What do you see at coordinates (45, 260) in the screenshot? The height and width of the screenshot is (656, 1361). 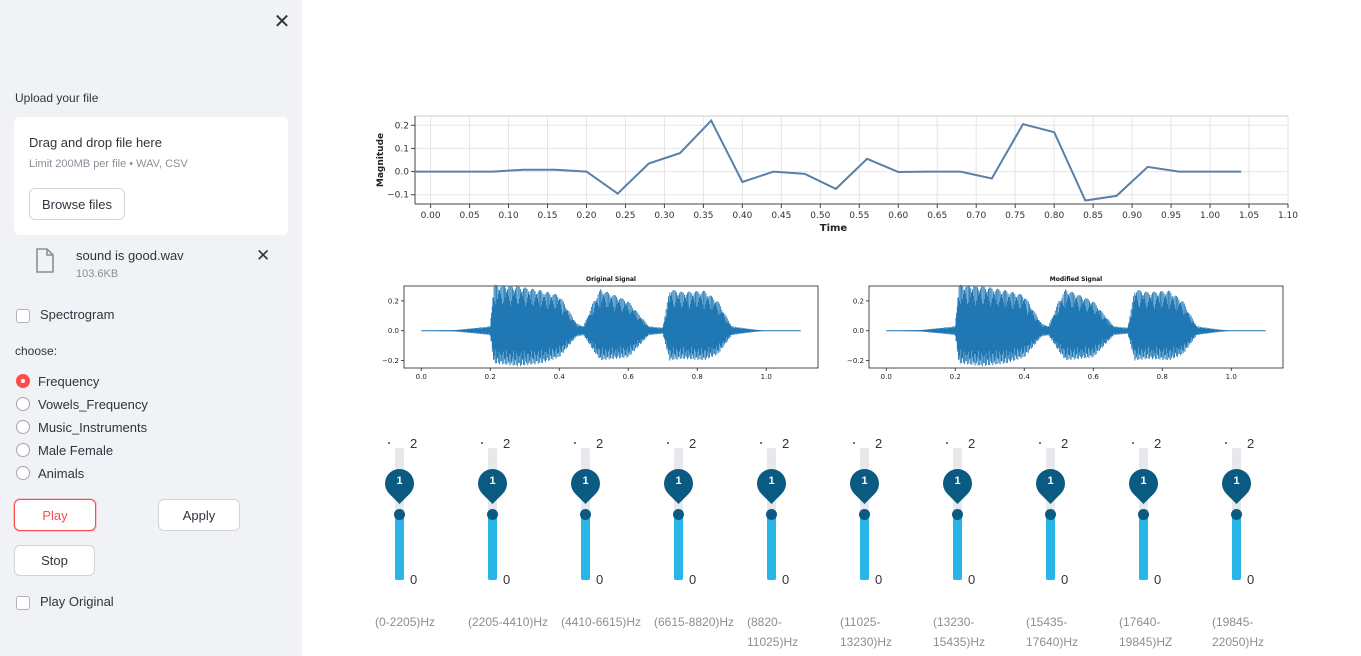 I see `file-icon` at bounding box center [45, 260].